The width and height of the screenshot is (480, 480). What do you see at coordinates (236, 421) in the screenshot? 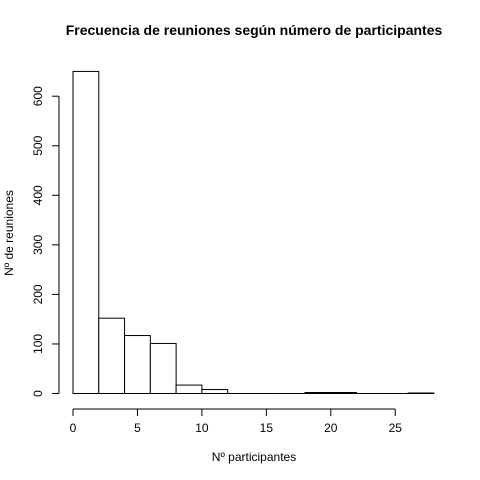
I see `x-axis: 0 5 10 15 20 25` at bounding box center [236, 421].